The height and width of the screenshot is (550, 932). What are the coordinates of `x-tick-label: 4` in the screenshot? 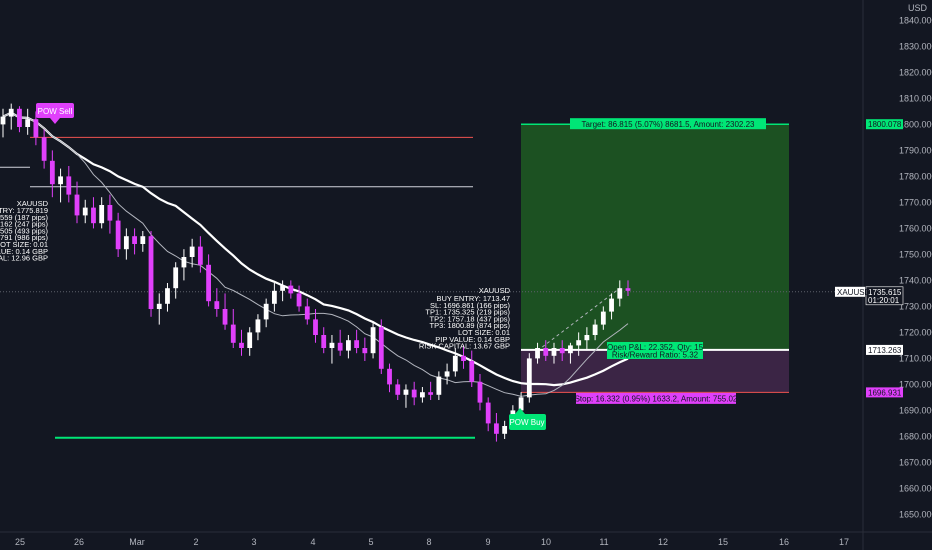 It's located at (312, 542).